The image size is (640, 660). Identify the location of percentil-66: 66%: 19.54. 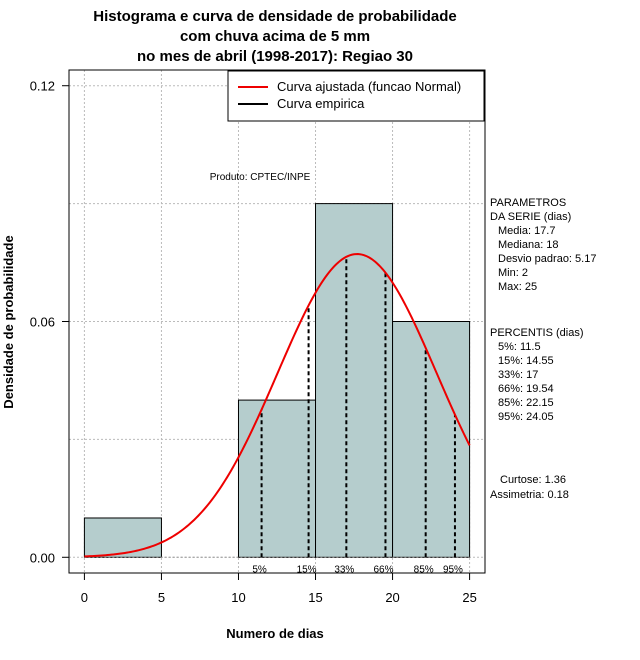
(526, 389).